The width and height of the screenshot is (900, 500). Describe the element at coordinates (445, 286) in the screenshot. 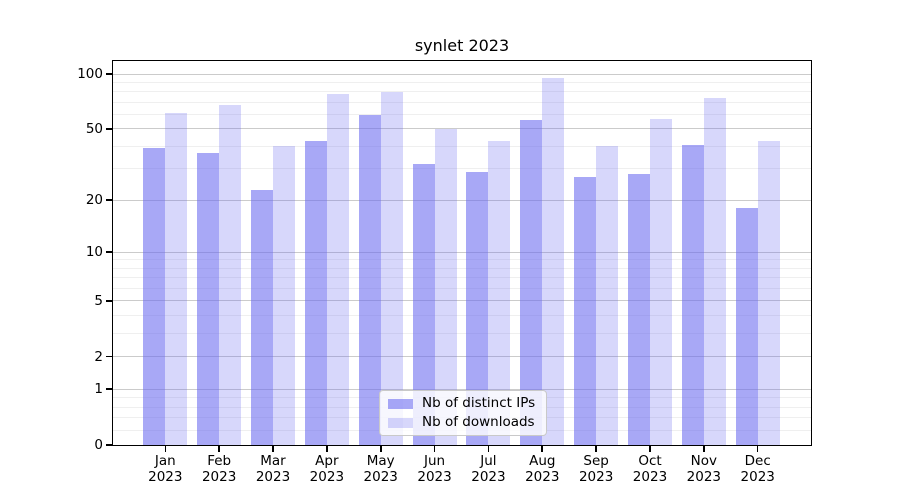

I see `bar-downloads-jun` at that location.